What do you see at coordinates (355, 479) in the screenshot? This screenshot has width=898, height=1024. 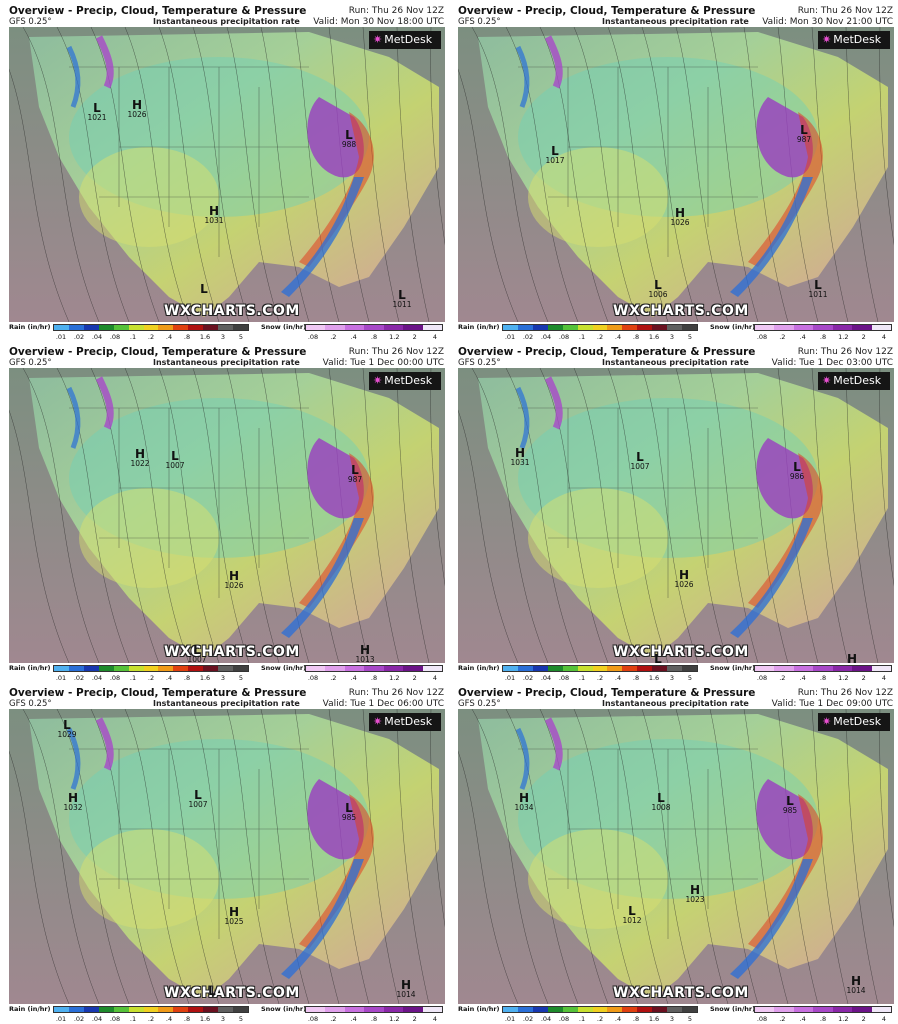 I see `pressure-value: 987` at bounding box center [355, 479].